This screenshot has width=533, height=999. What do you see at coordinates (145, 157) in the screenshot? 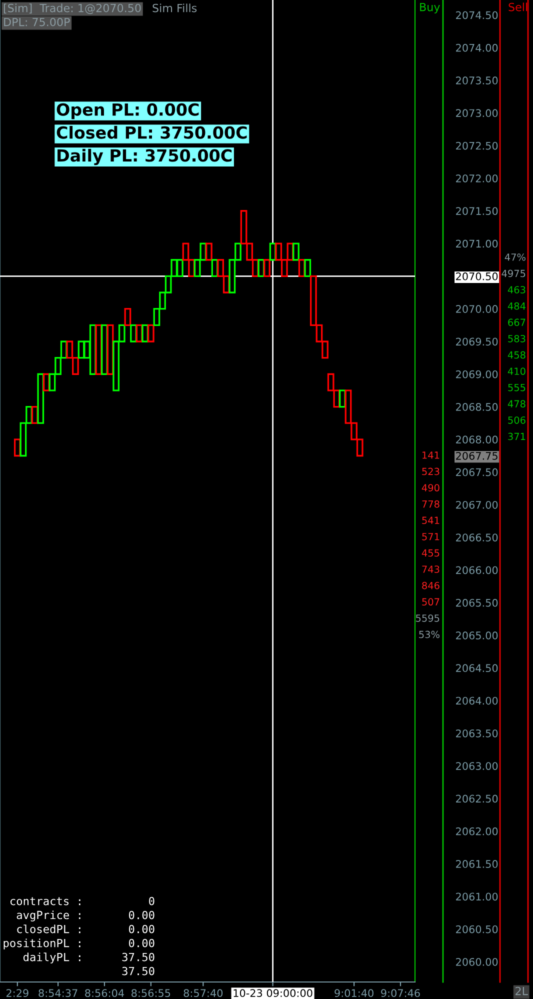
I see `annotation: Daily PL: 3750.00C` at bounding box center [145, 157].